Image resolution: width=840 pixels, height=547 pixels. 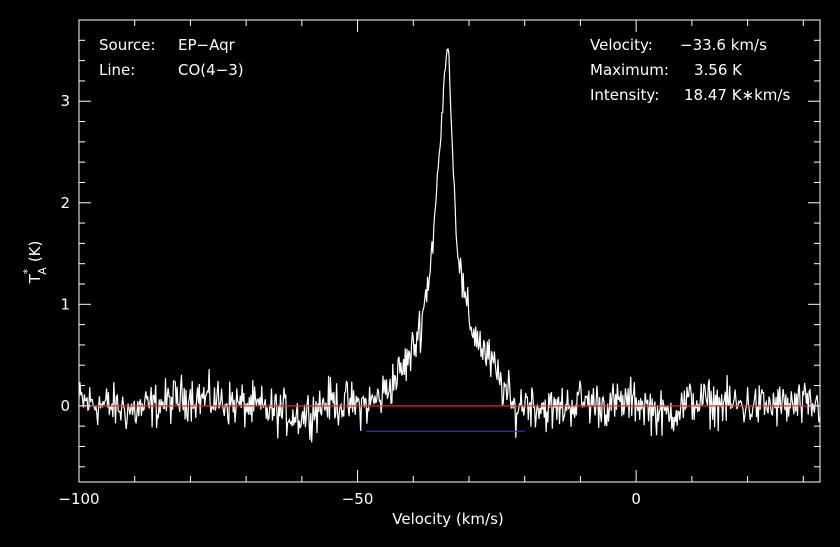 What do you see at coordinates (35, 278) in the screenshot?
I see `y-axis-title-symbol: T` at bounding box center [35, 278].